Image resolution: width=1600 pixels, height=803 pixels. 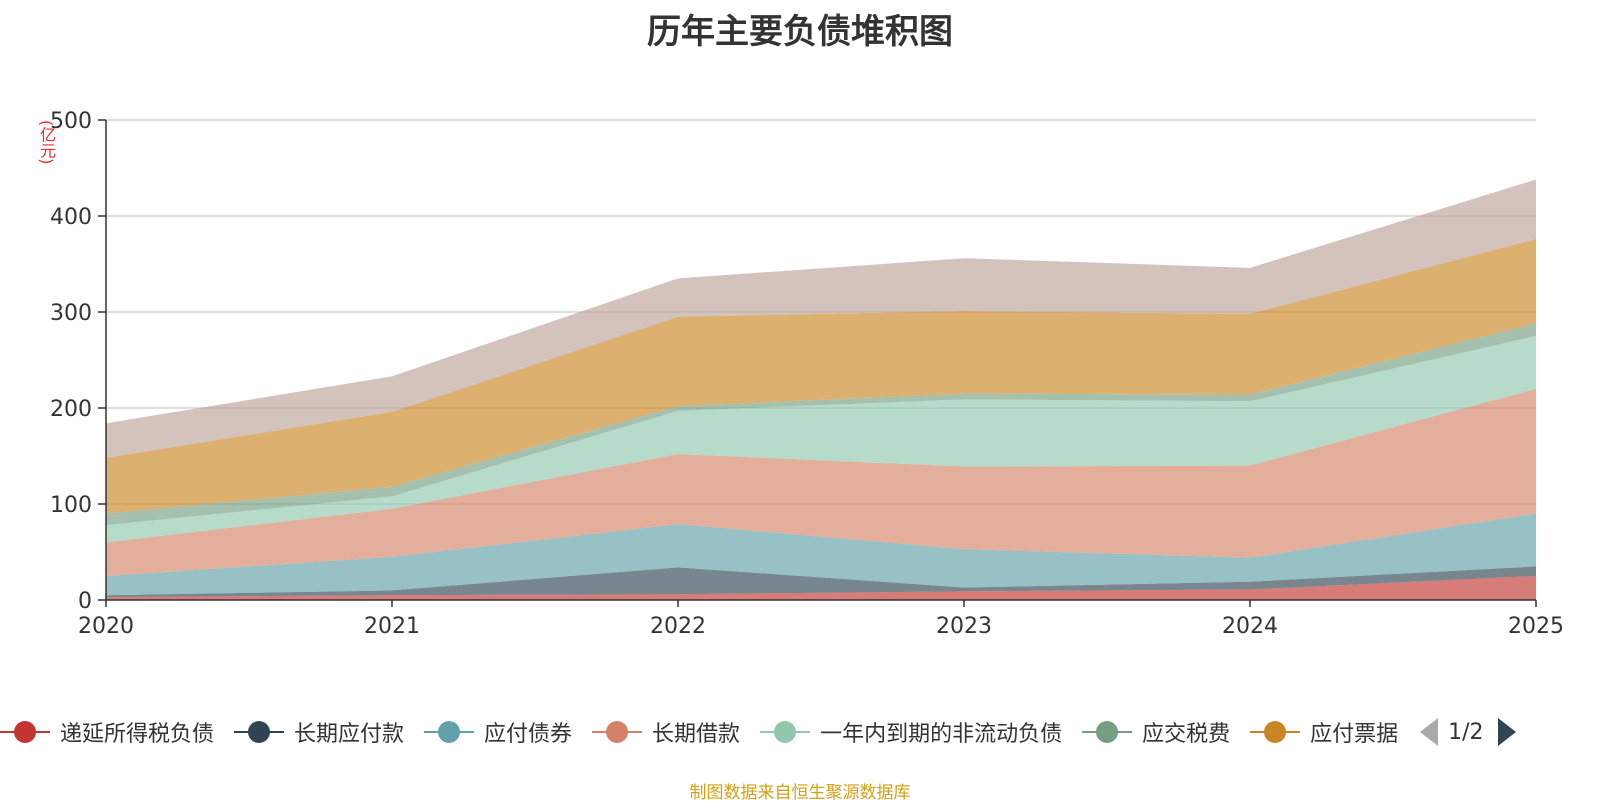 What do you see at coordinates (678, 626) in the screenshot?
I see `x-tick-label: 2022` at bounding box center [678, 626].